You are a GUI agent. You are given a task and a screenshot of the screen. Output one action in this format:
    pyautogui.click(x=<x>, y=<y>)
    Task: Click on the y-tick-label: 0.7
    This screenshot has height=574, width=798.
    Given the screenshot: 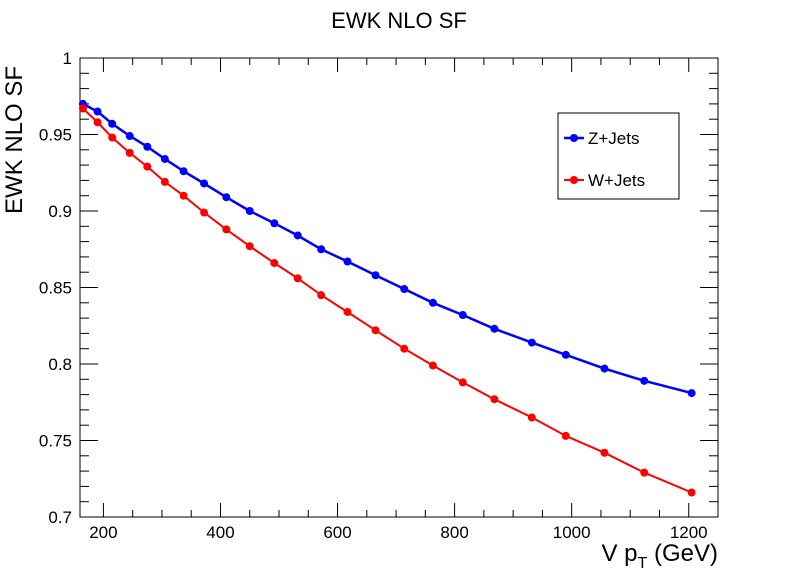 What is the action you would take?
    pyautogui.click(x=60, y=517)
    